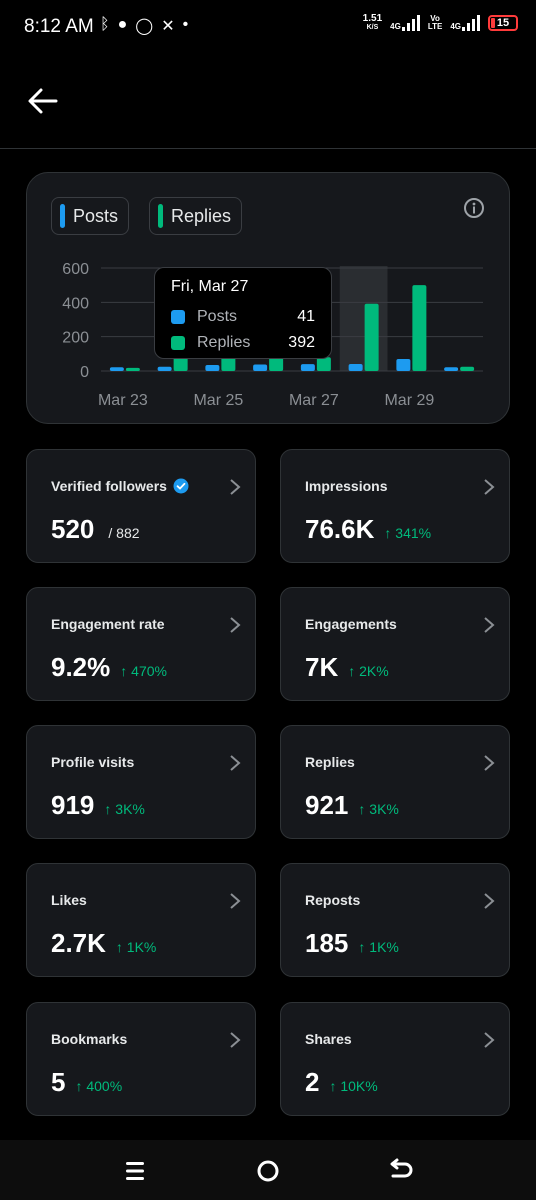 Image resolution: width=536 pixels, height=1200 pixels. I want to click on system-nav-bar, so click(268, 1170).